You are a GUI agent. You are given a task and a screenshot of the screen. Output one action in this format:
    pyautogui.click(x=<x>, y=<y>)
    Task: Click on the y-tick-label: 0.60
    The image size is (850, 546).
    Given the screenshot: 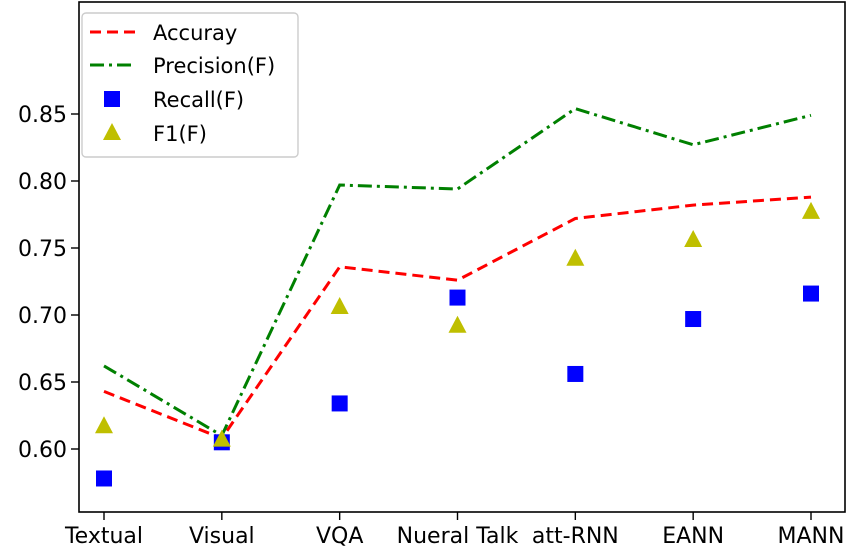 What is the action you would take?
    pyautogui.click(x=42, y=450)
    